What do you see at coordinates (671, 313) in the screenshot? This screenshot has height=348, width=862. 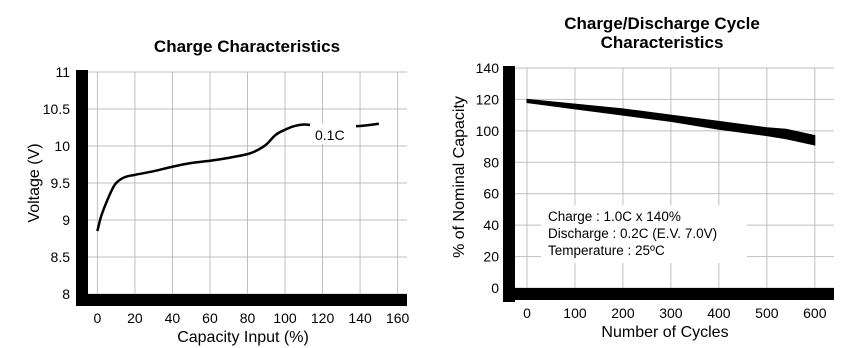 I see `c2-x-tick-300: 300` at bounding box center [671, 313].